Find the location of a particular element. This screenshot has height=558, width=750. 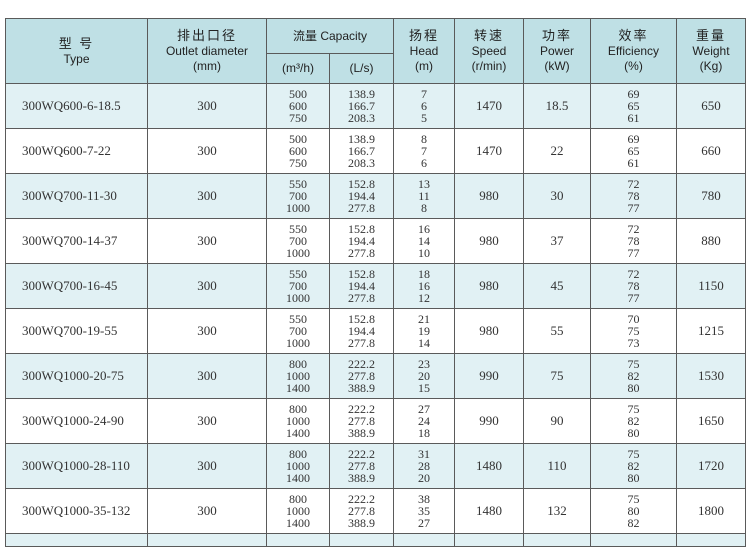

speed-cell: 1480 is located at coordinates (489, 511).